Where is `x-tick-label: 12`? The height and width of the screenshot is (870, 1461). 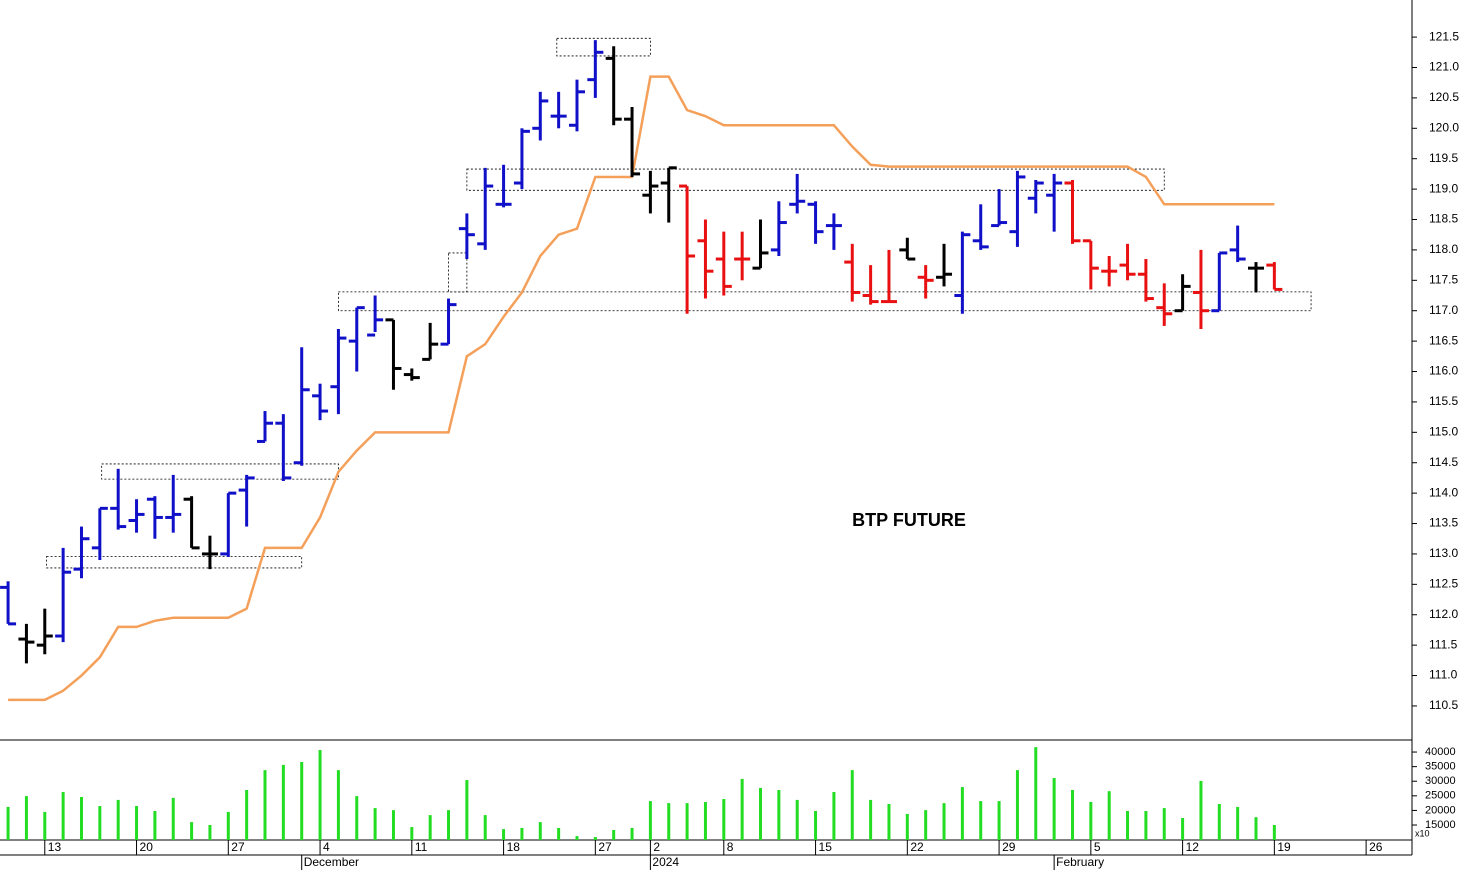 x-tick-label: 12 is located at coordinates (1193, 847).